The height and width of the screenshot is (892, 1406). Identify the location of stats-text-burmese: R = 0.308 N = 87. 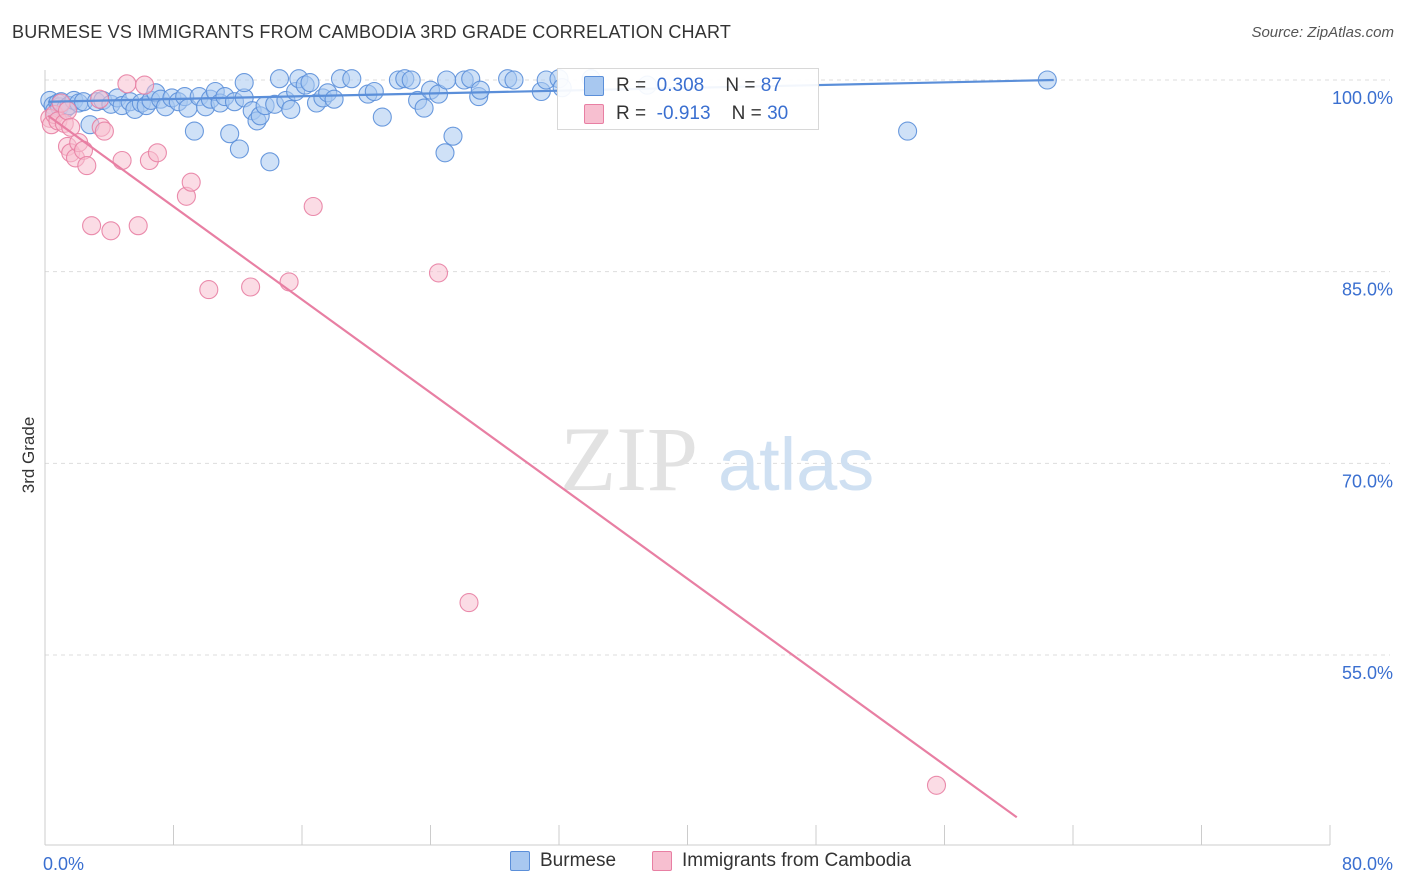
(699, 86).